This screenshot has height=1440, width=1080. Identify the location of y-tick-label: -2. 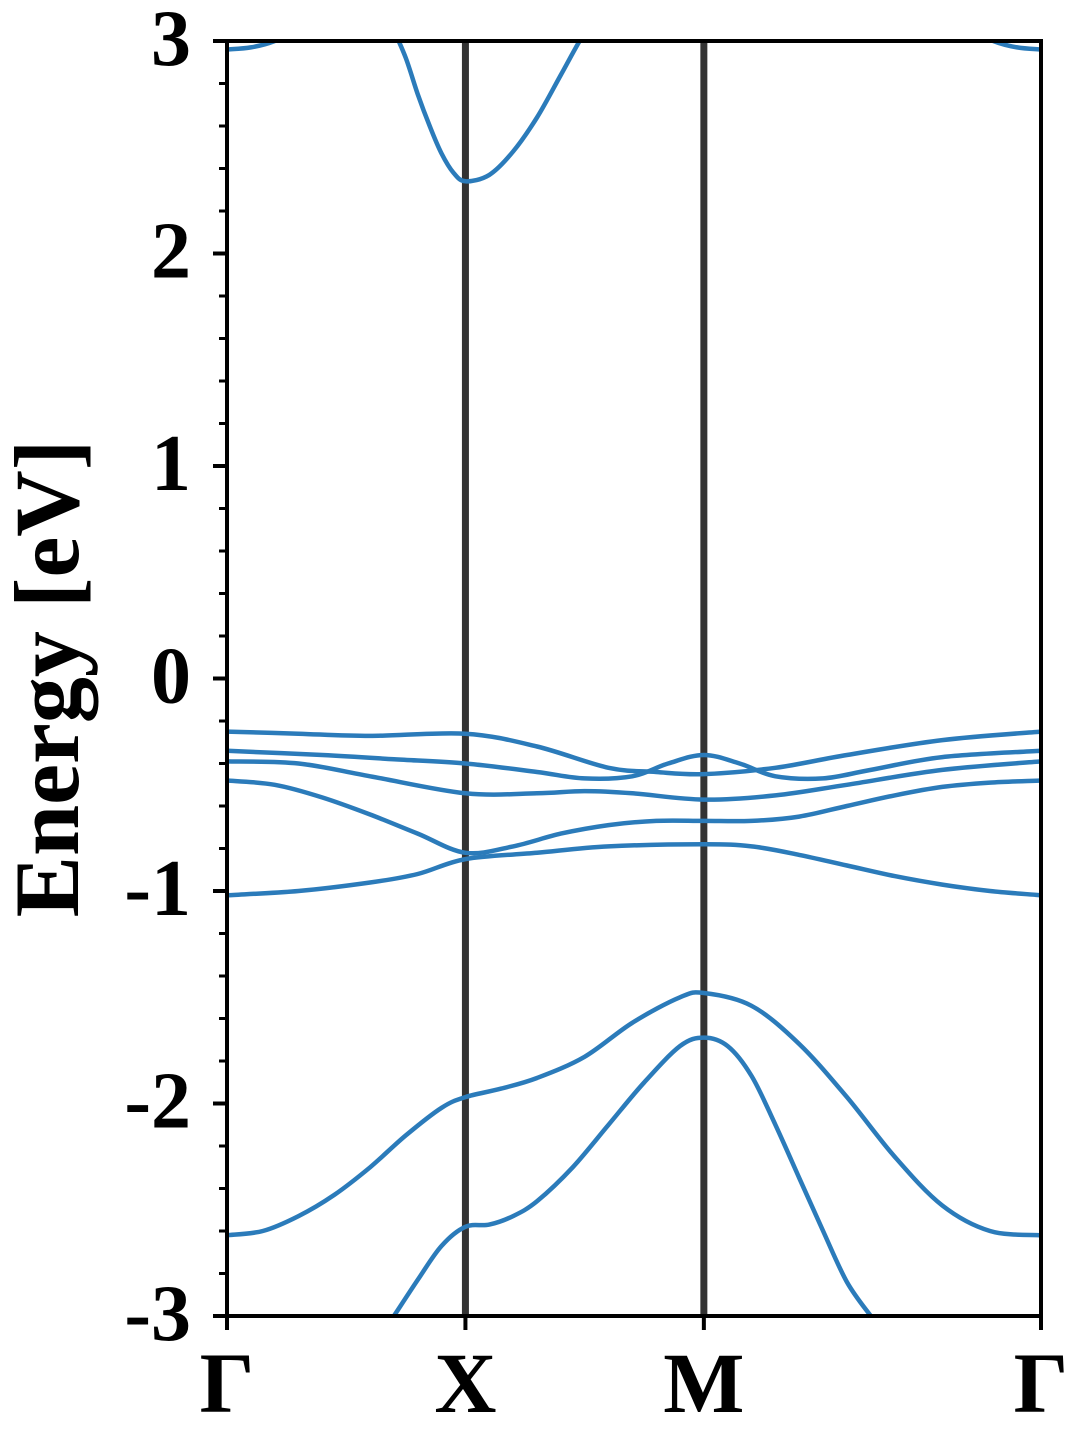
(157, 1102).